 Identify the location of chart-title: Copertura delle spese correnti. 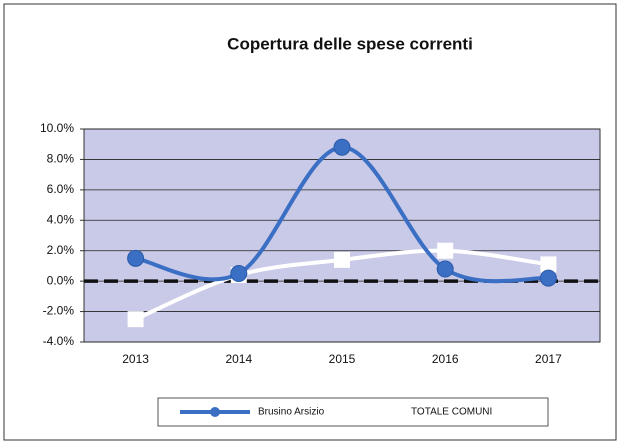
(350, 43).